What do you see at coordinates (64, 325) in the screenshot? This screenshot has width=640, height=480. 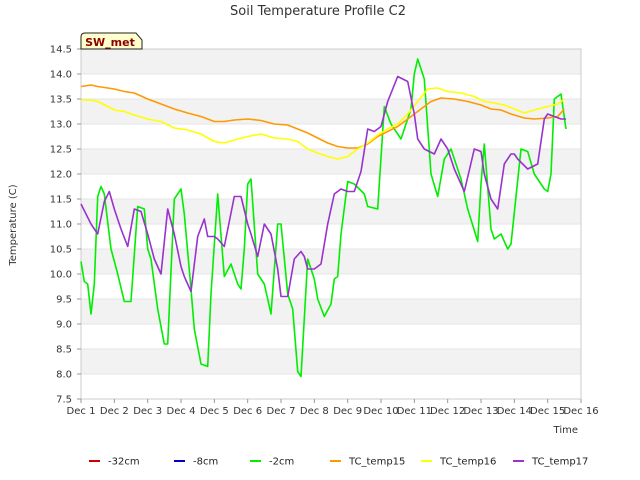 I see `y-tick-label: 9.0` at bounding box center [64, 325].